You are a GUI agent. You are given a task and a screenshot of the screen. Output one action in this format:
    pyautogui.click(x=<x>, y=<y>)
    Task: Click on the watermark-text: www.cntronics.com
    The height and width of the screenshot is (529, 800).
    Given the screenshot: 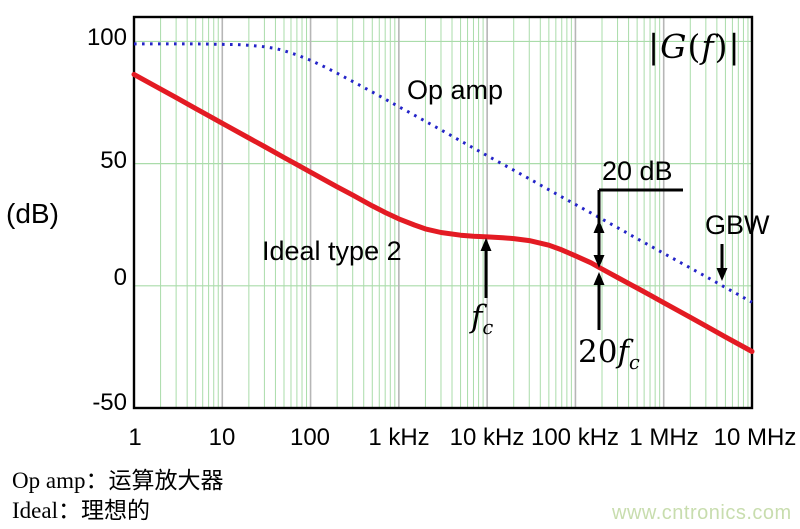 What is the action you would take?
    pyautogui.click(x=702, y=513)
    